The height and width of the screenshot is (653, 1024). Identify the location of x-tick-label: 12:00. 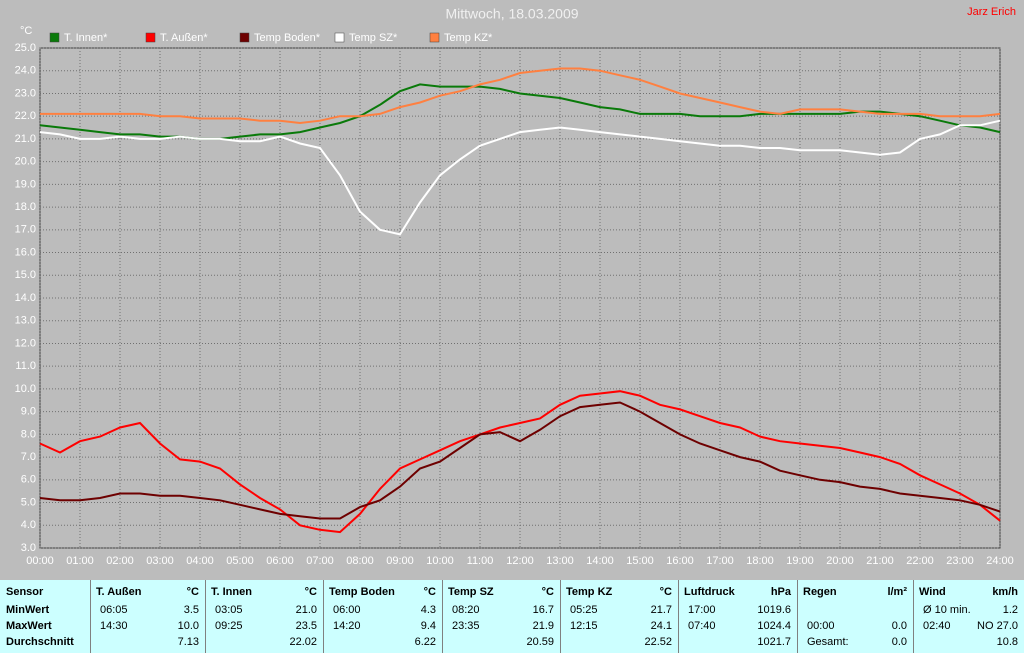
(520, 561).